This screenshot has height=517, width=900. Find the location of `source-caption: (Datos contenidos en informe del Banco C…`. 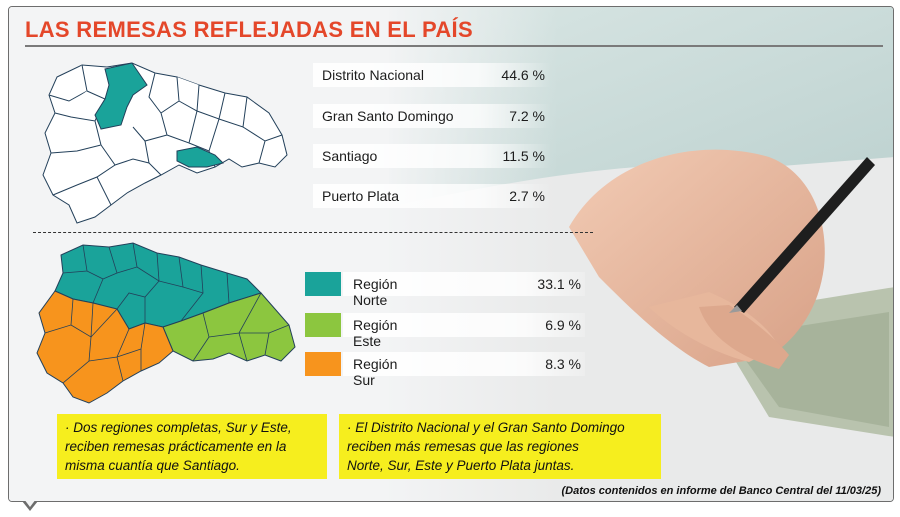

source-caption: (Datos contenidos en informe del Banco C… is located at coordinates (721, 491).